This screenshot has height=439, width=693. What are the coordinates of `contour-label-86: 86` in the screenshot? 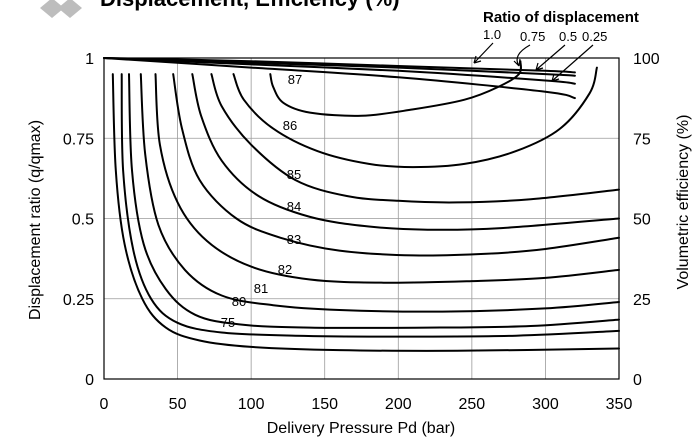 It's located at (290, 125).